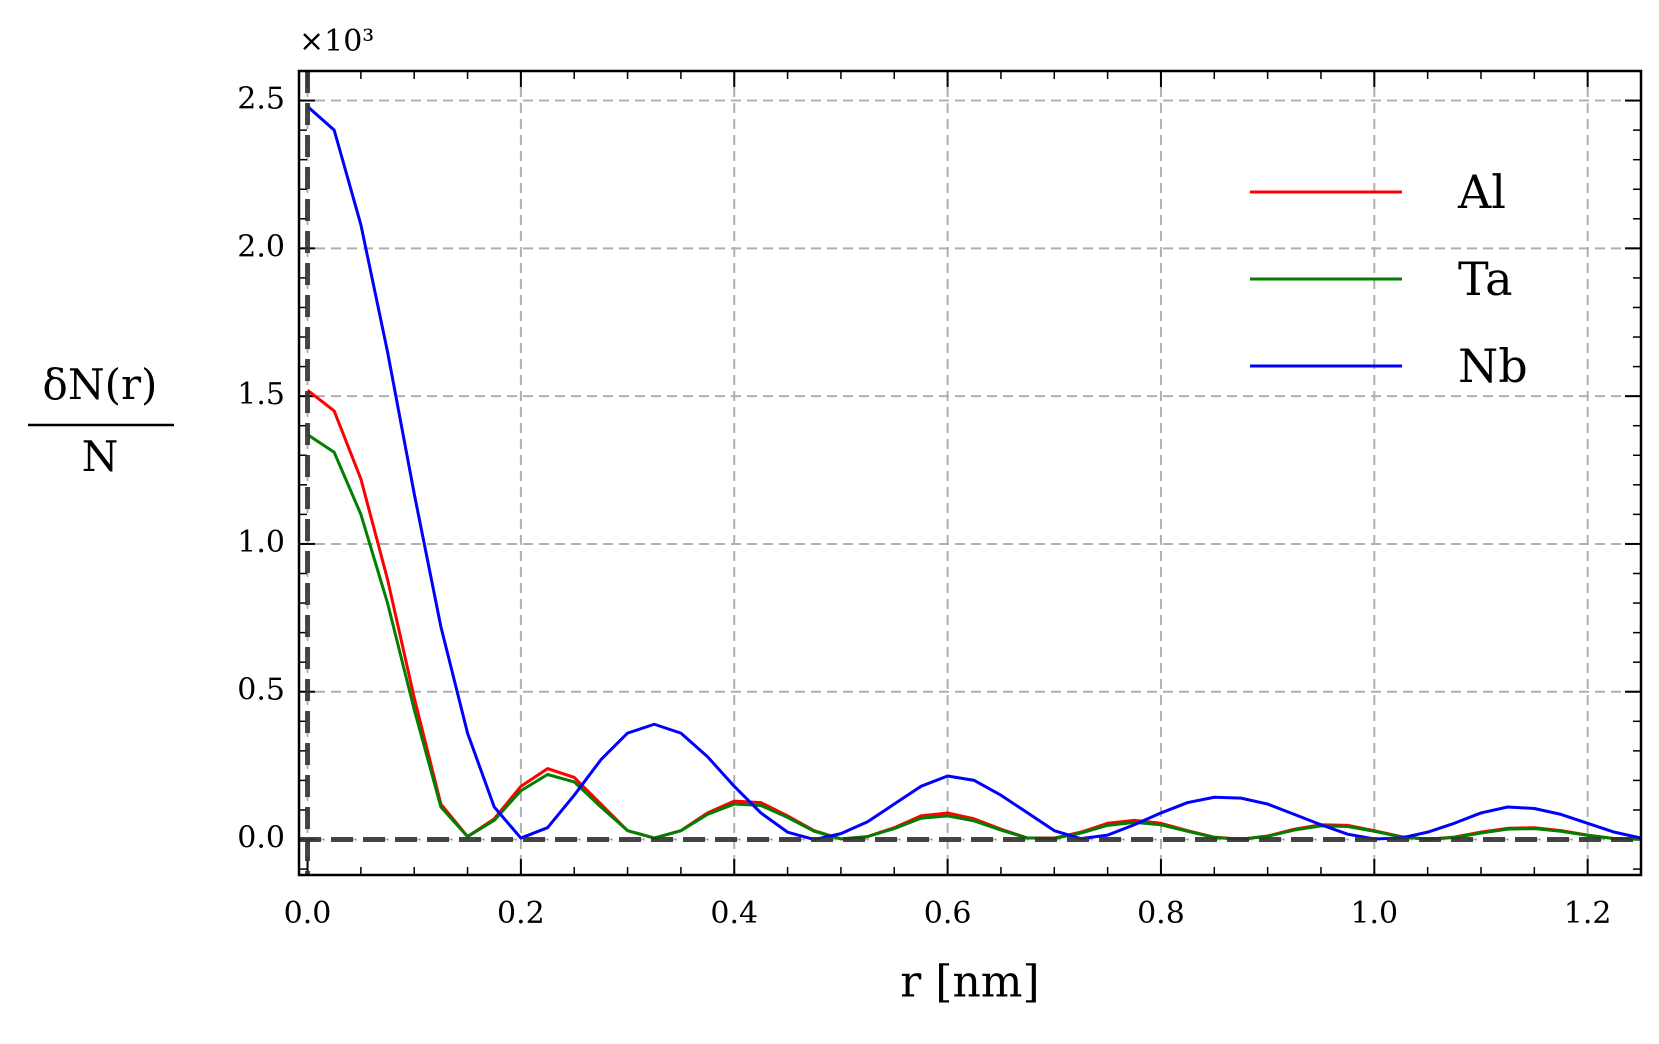  I want to click on y-tick-label: 0.0, so click(261, 838).